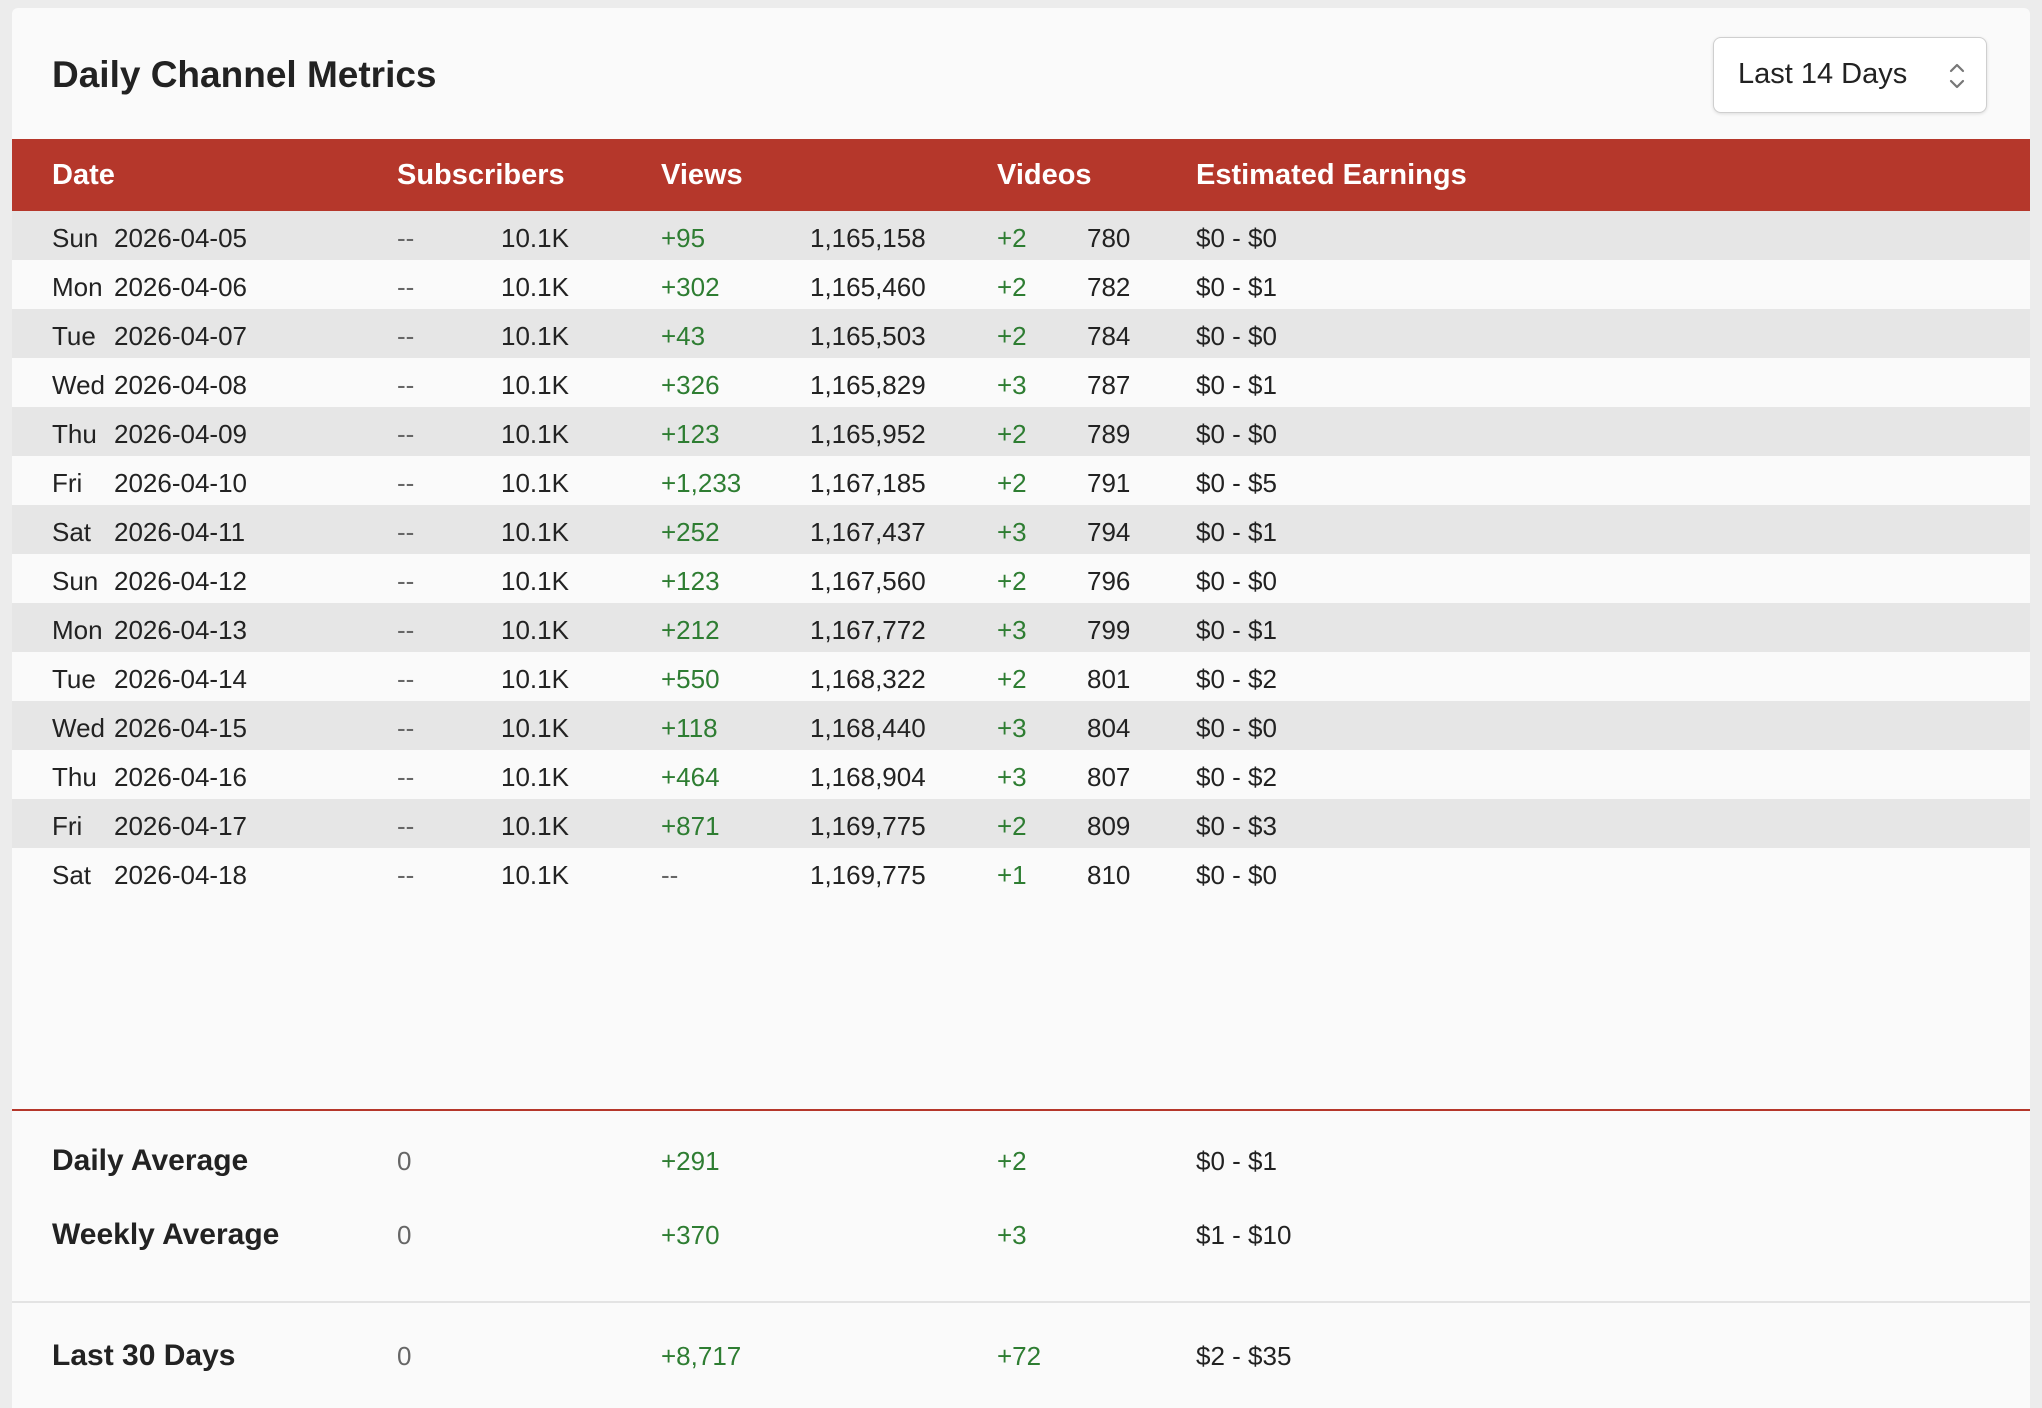 The image size is (2042, 1408). What do you see at coordinates (481, 175) in the screenshot?
I see `column-header-subscribers: Subscribers` at bounding box center [481, 175].